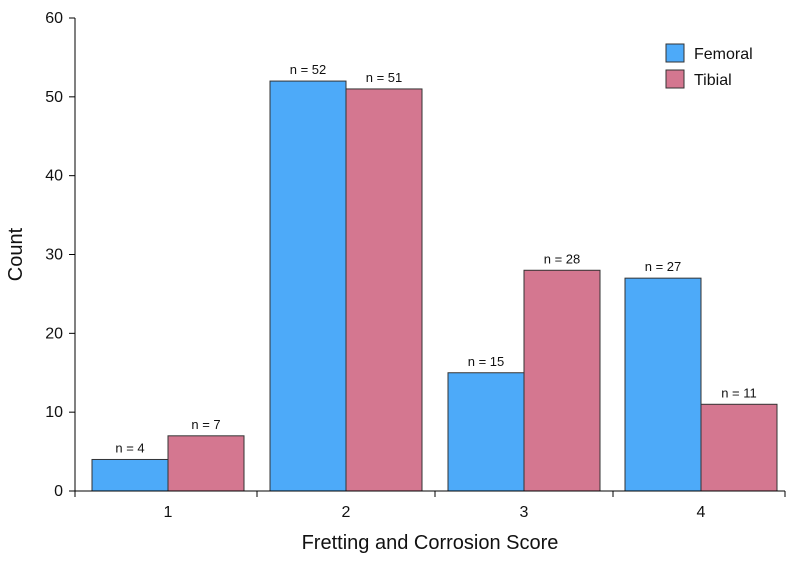 The width and height of the screenshot is (800, 562). I want to click on x-tick-label: 3, so click(524, 512).